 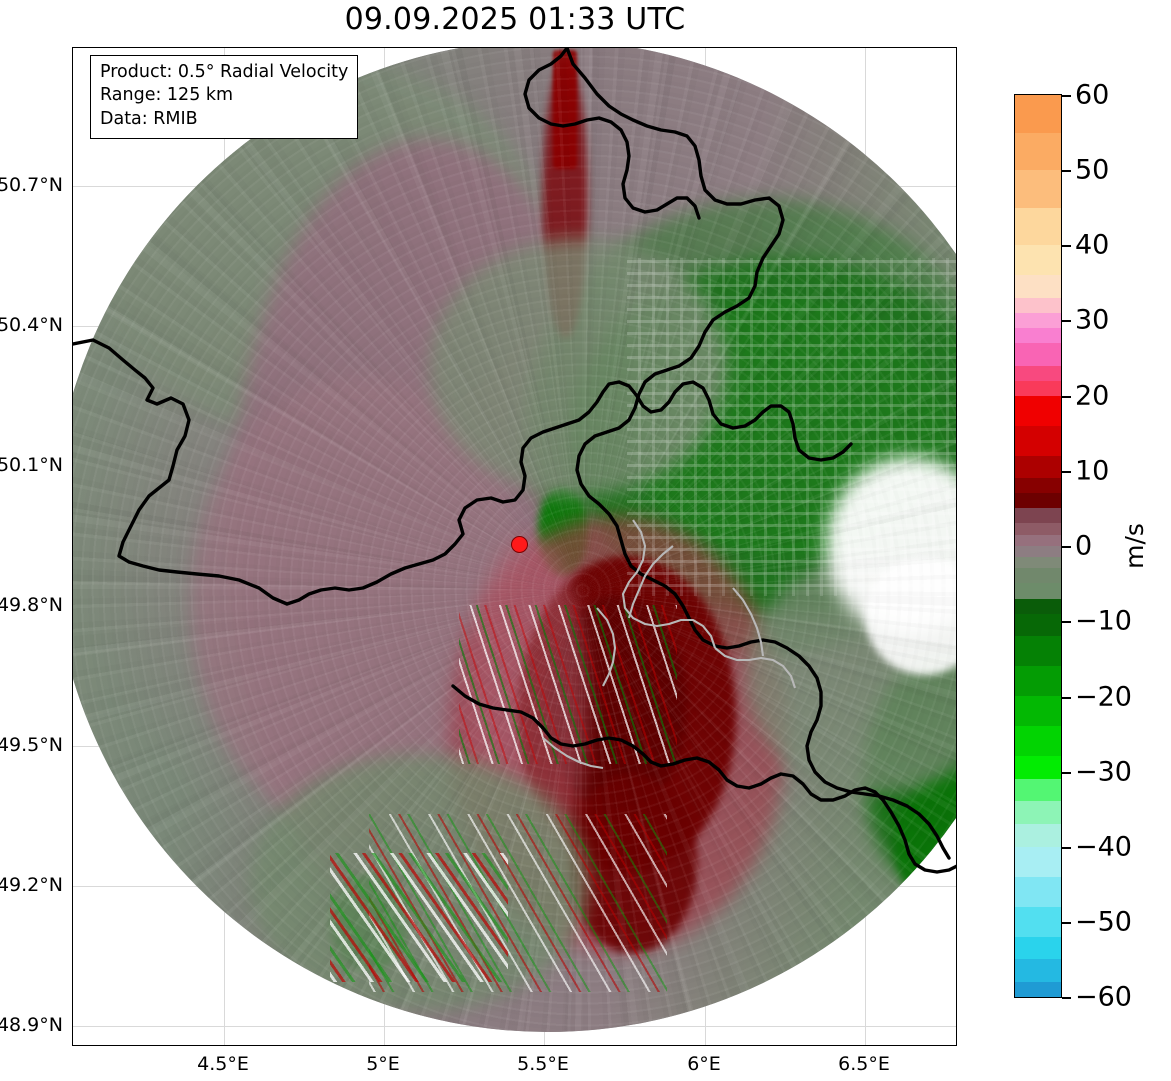 What do you see at coordinates (1103, 997) in the screenshot?
I see `colorbar-label-12: −60` at bounding box center [1103, 997].